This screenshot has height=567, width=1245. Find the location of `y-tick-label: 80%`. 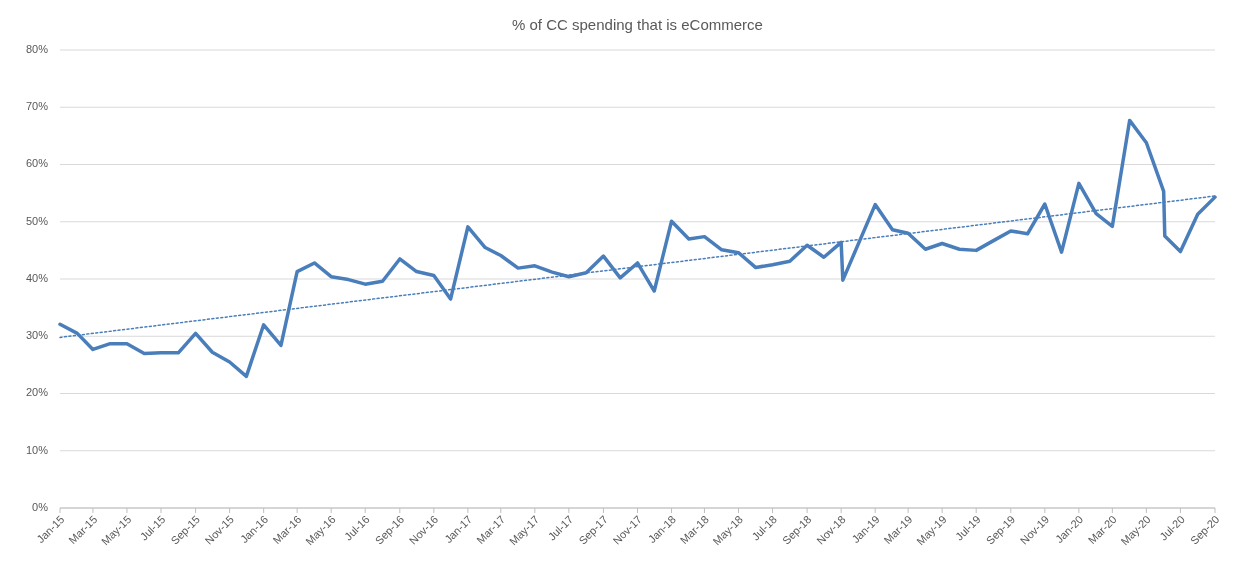

y-tick-label: 80% is located at coordinates (37, 48).